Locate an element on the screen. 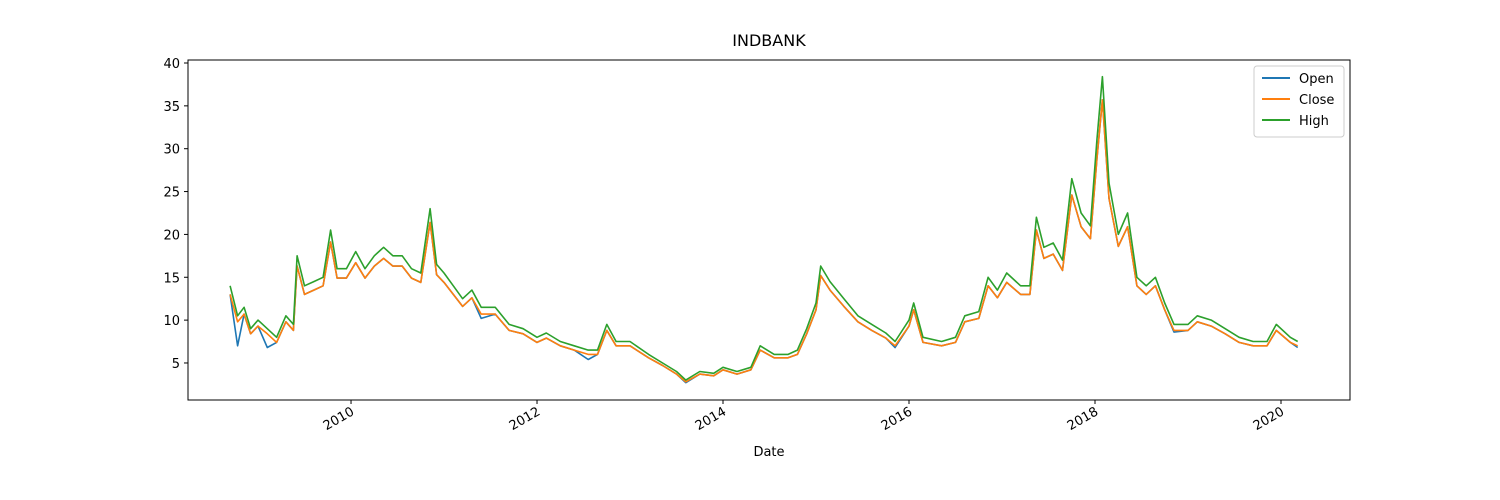 The width and height of the screenshot is (1500, 500). legend-label: Open is located at coordinates (1316, 79).